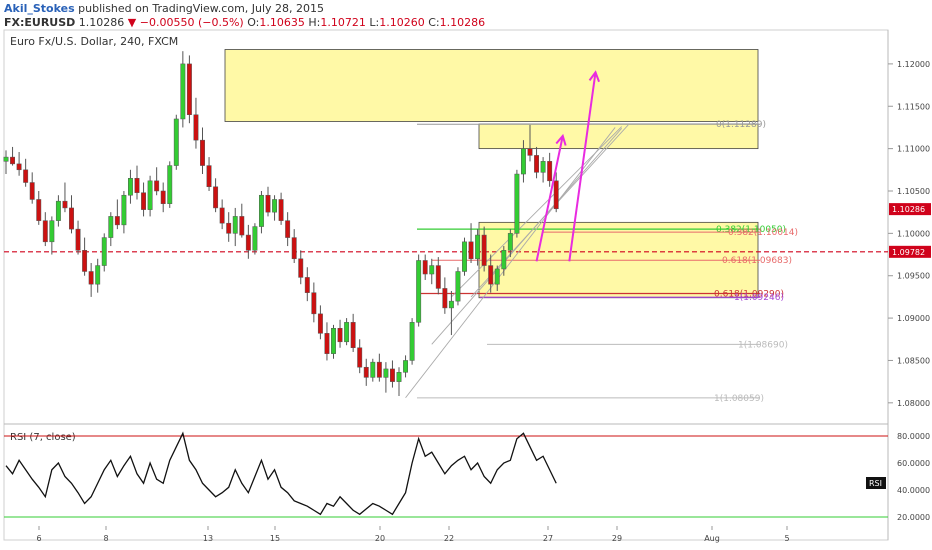  What do you see at coordinates (281, 473) in the screenshot?
I see `rsi-line` at bounding box center [281, 473].